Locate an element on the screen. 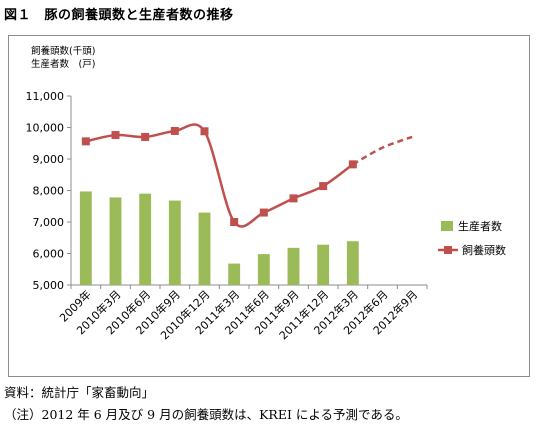  line-marker-2011年3月 is located at coordinates (234, 222).